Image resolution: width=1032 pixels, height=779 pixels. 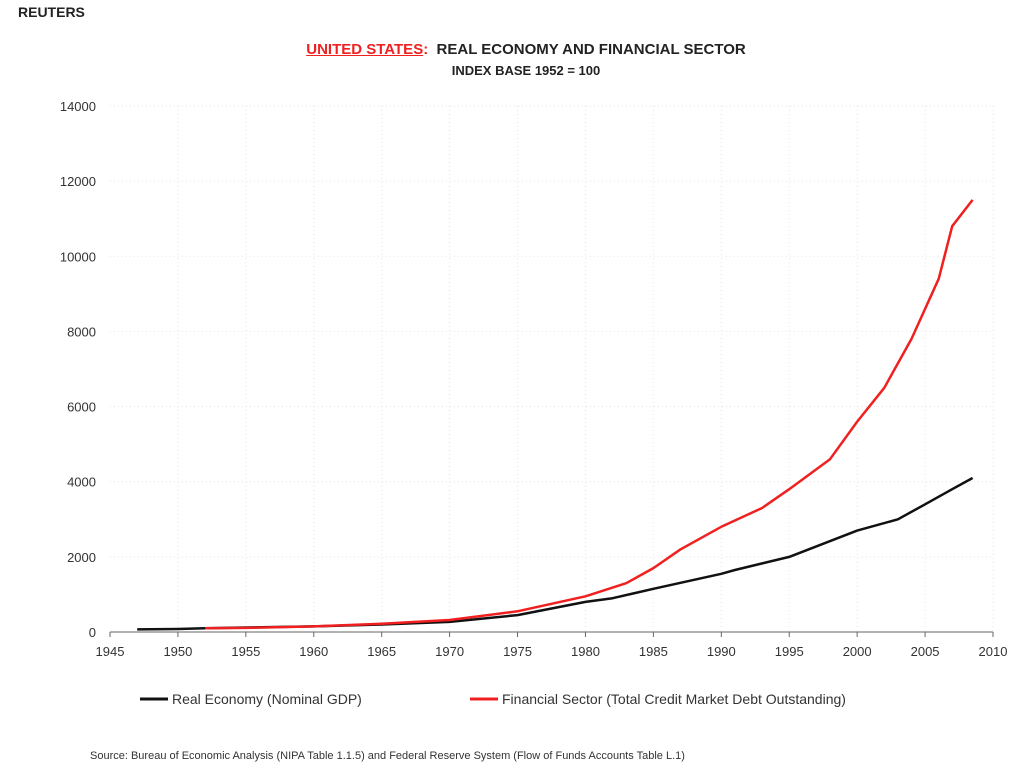 What do you see at coordinates (267, 699) in the screenshot?
I see `legend-label: Real Economy (Nominal GDP)` at bounding box center [267, 699].